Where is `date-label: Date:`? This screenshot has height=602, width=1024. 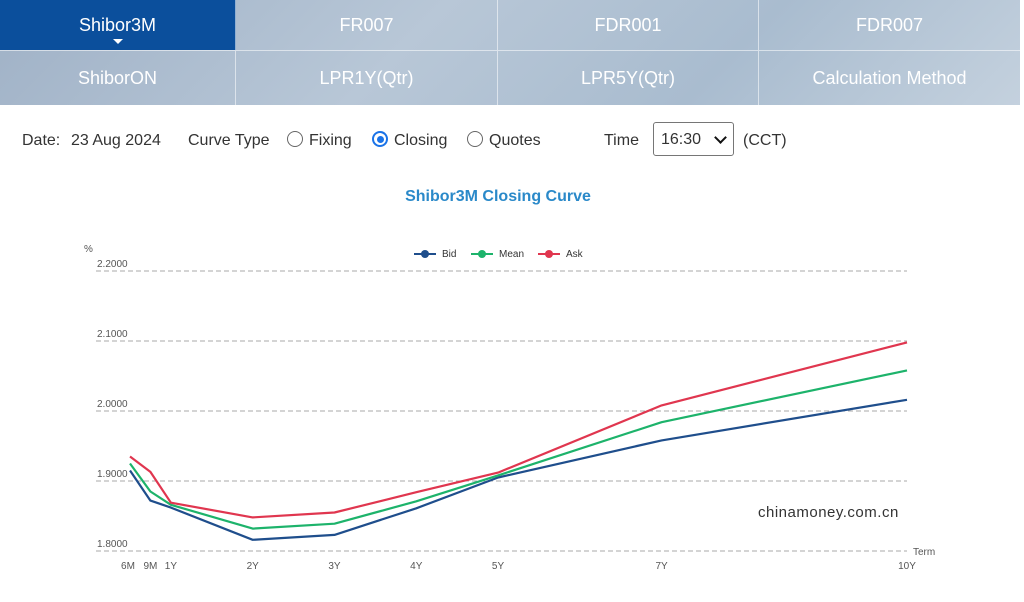 date-label: Date: is located at coordinates (41, 140).